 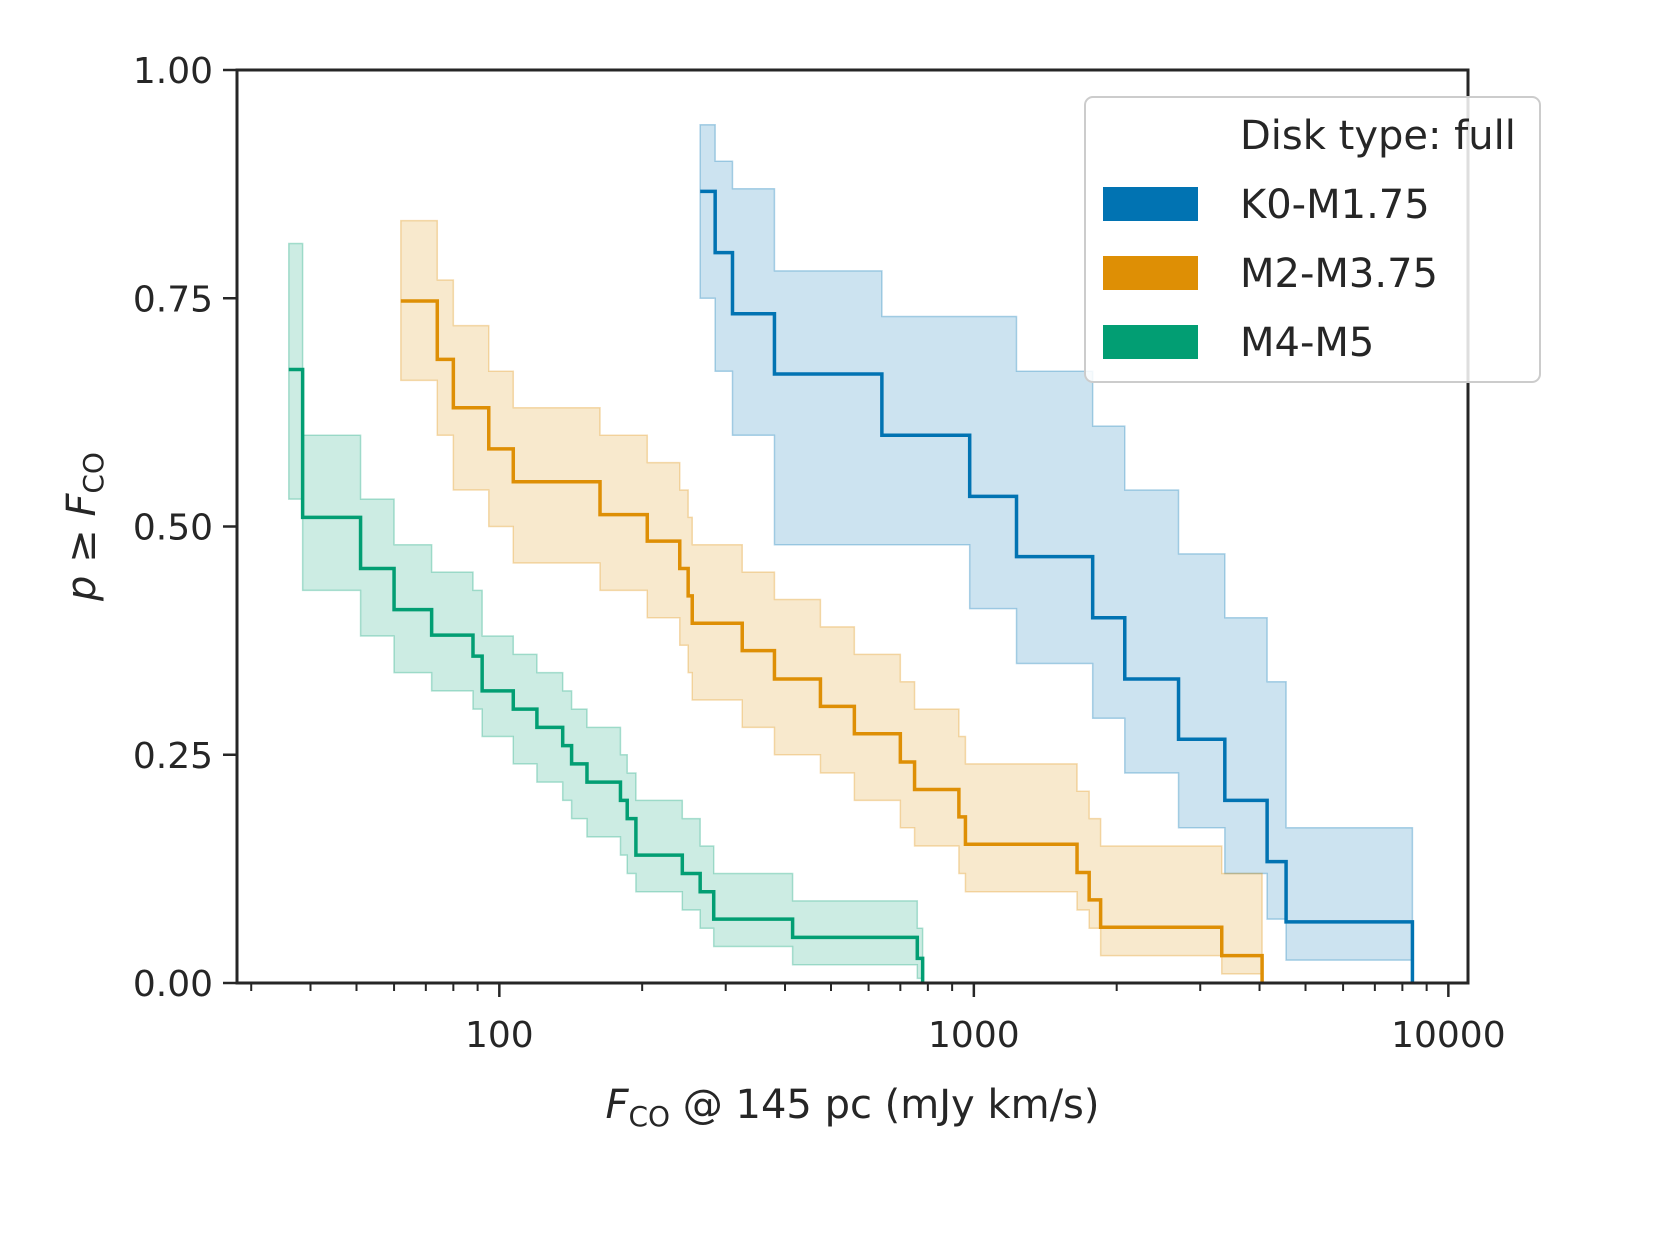 I want to click on legend-swatch-m4-m5, so click(x=1150, y=342).